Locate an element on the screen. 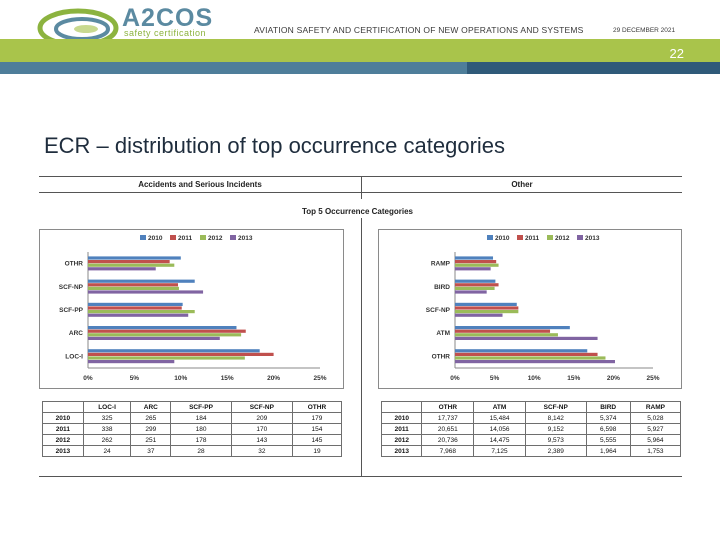  right-x-tick-4: 20% is located at coordinates (613, 378).